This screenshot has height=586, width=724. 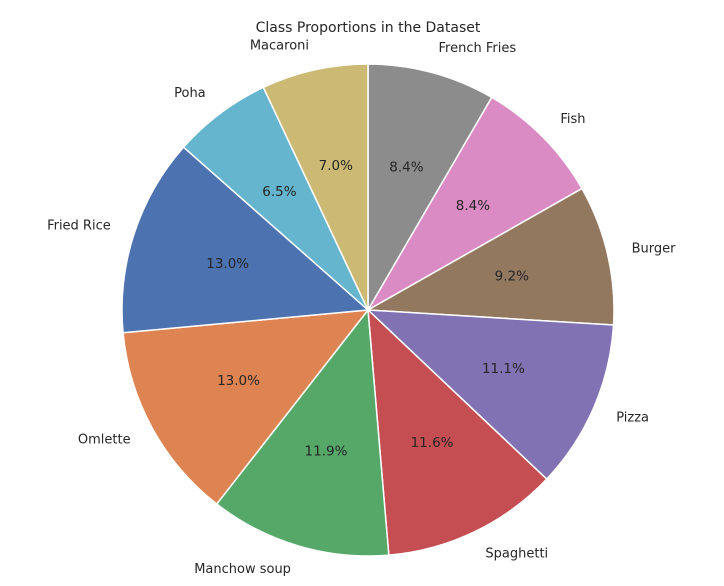 What do you see at coordinates (279, 45) in the screenshot?
I see `category-label-macaroni: Macaroni` at bounding box center [279, 45].